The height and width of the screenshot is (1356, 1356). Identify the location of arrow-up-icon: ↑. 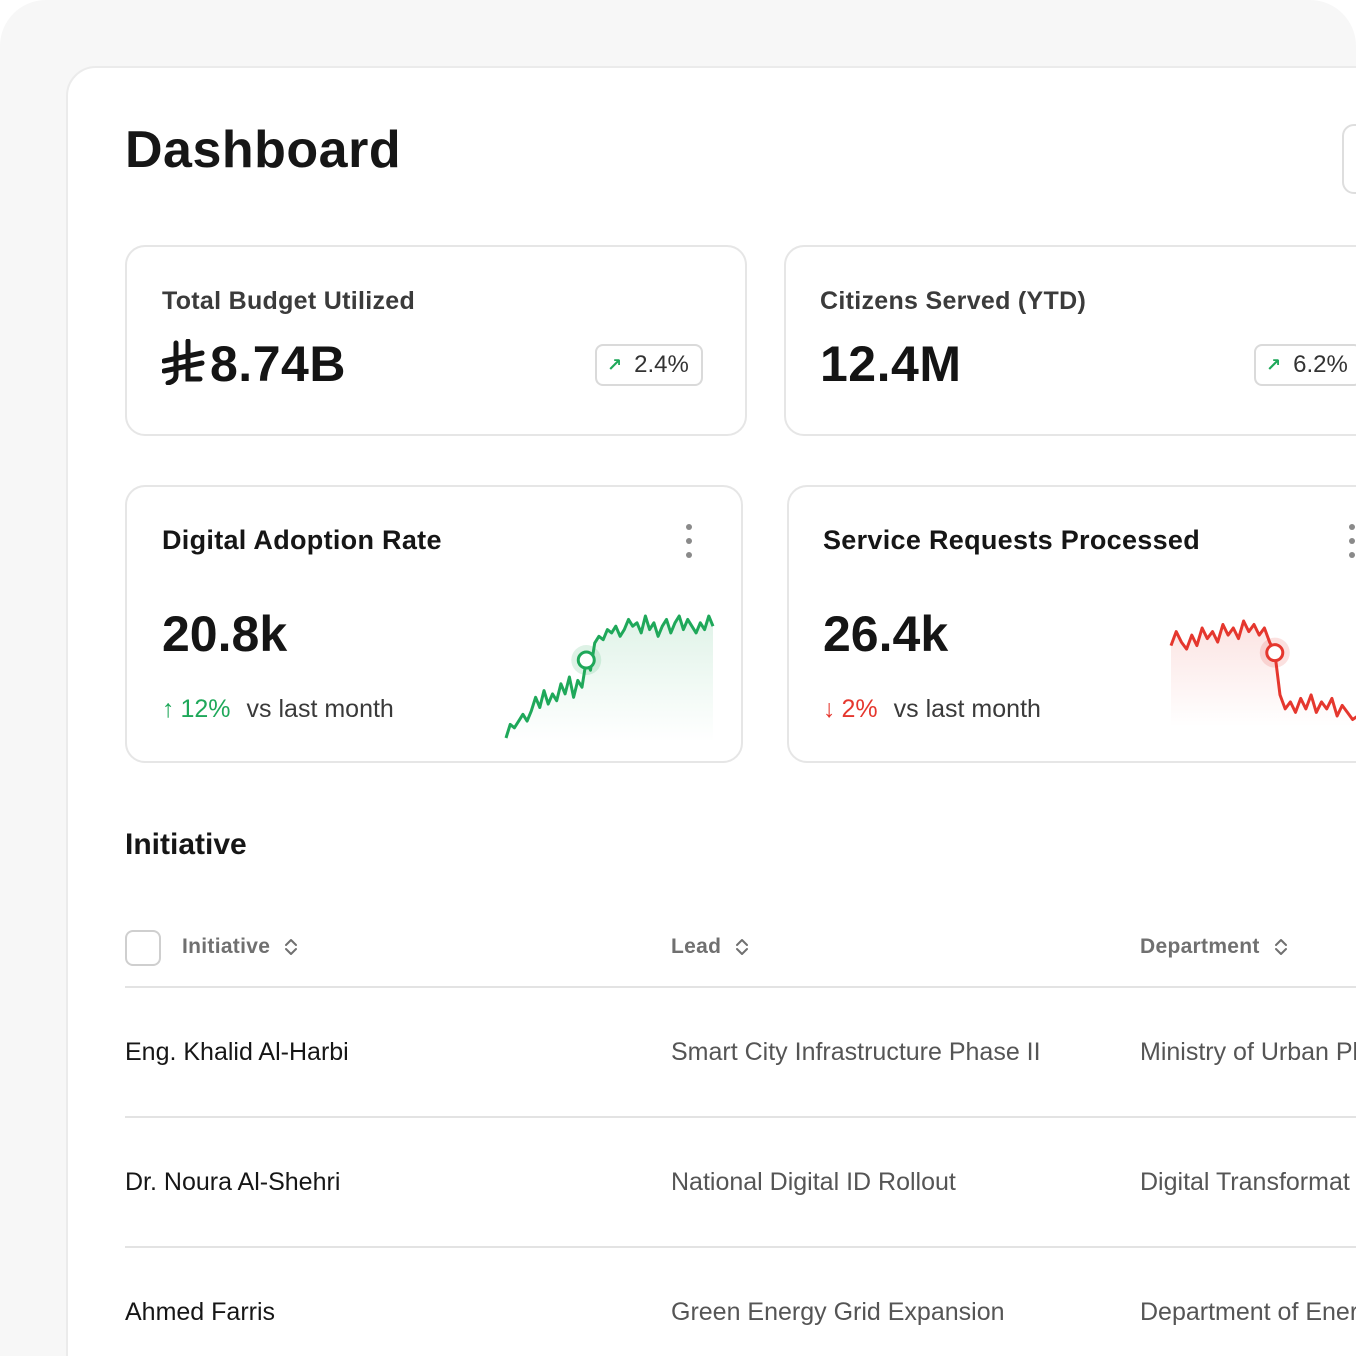
(168, 709).